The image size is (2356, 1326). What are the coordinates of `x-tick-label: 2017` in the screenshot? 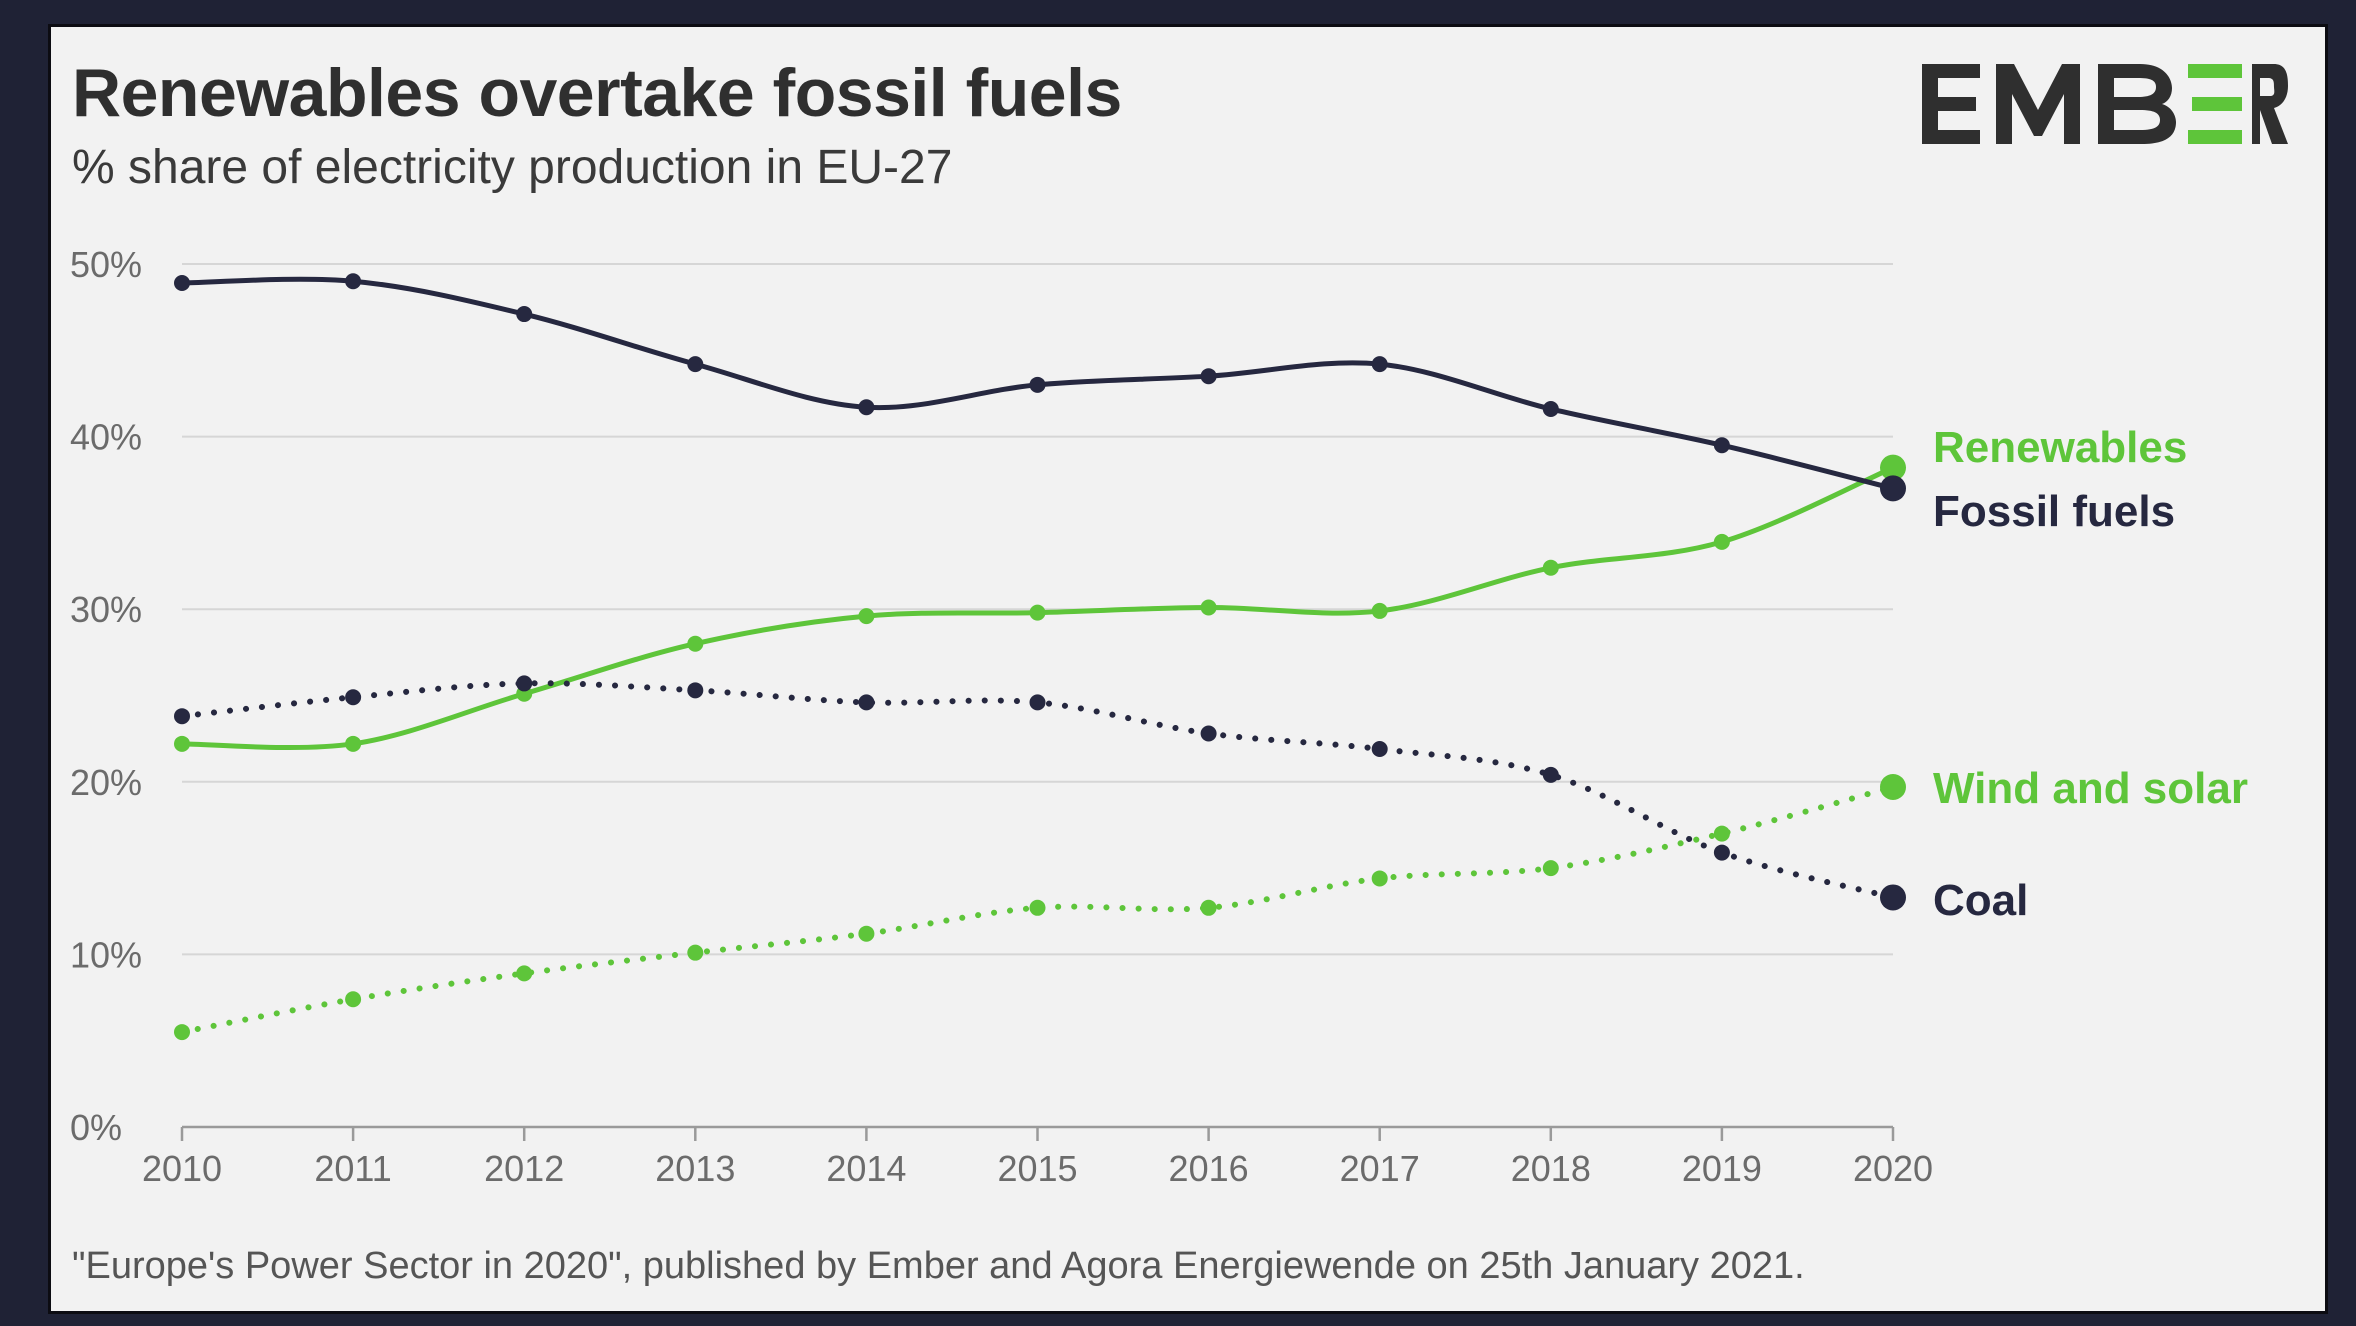 It's located at (1380, 1168).